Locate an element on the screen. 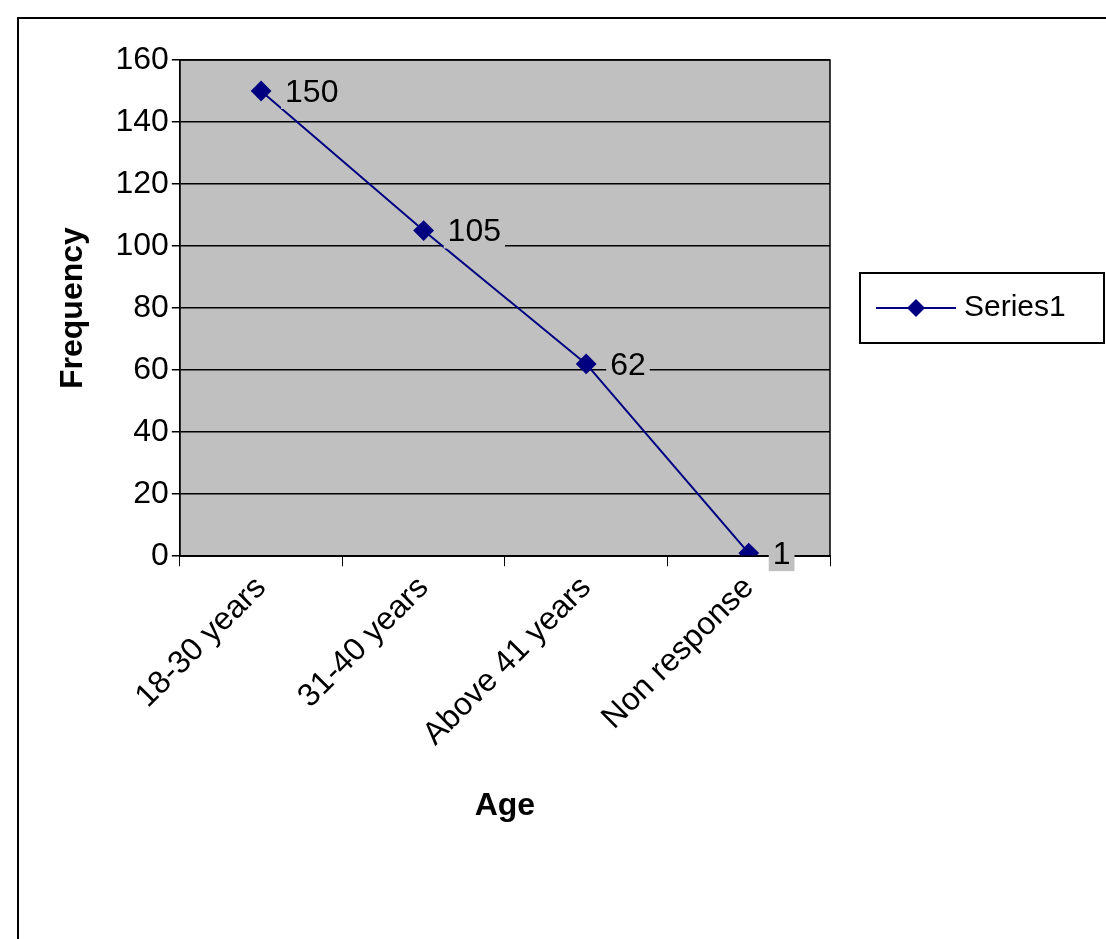 The width and height of the screenshot is (1106, 939). data-label: 1 is located at coordinates (781, 552).